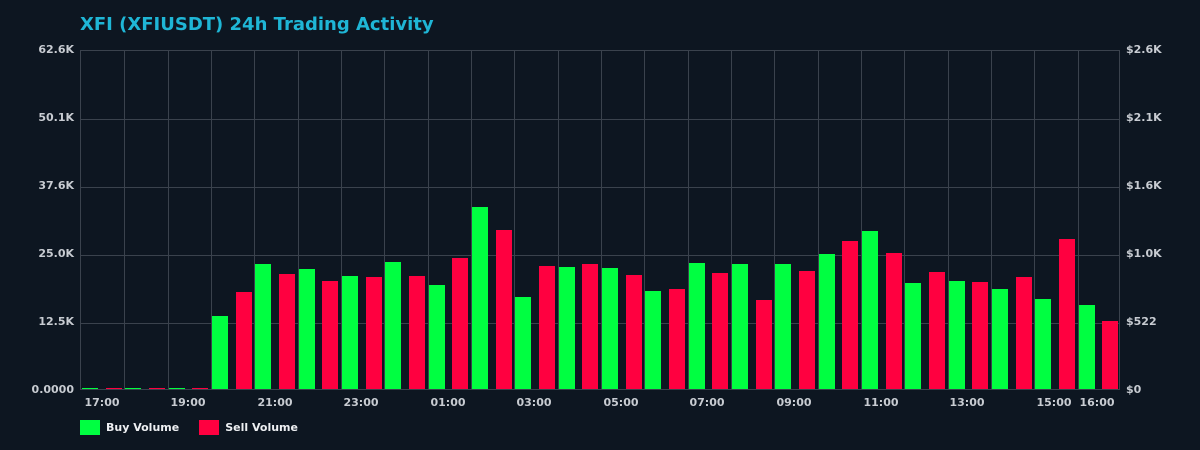 Image resolution: width=1200 pixels, height=450 pixels. Describe the element at coordinates (56, 321) in the screenshot. I see `y-tick-left: 12.5K` at that location.